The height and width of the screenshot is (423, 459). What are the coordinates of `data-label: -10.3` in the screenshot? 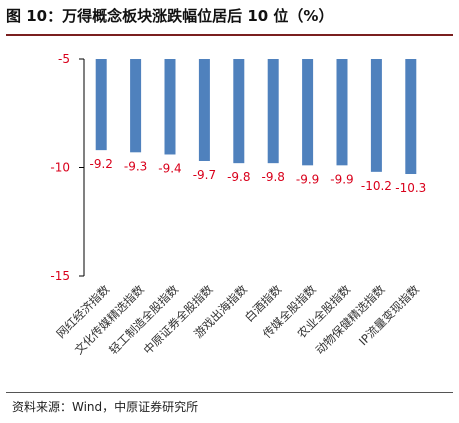 It's located at (410, 188).